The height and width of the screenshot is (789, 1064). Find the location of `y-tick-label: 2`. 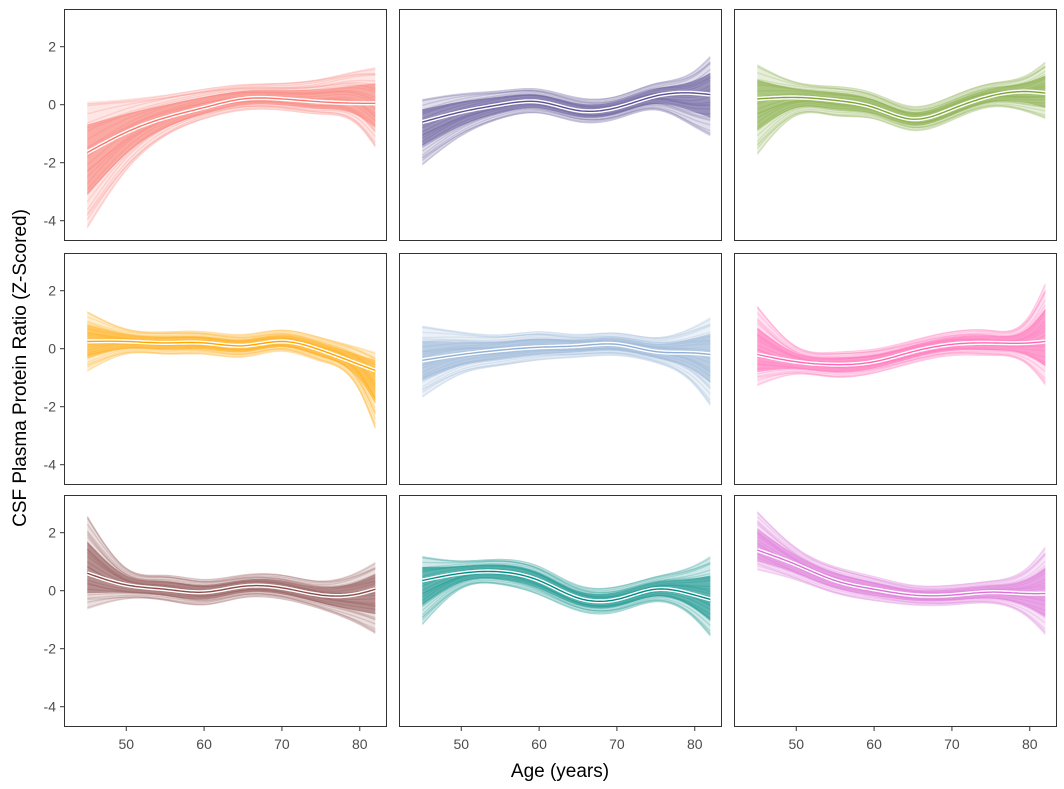

y-tick-label: 2 is located at coordinates (52, 291).